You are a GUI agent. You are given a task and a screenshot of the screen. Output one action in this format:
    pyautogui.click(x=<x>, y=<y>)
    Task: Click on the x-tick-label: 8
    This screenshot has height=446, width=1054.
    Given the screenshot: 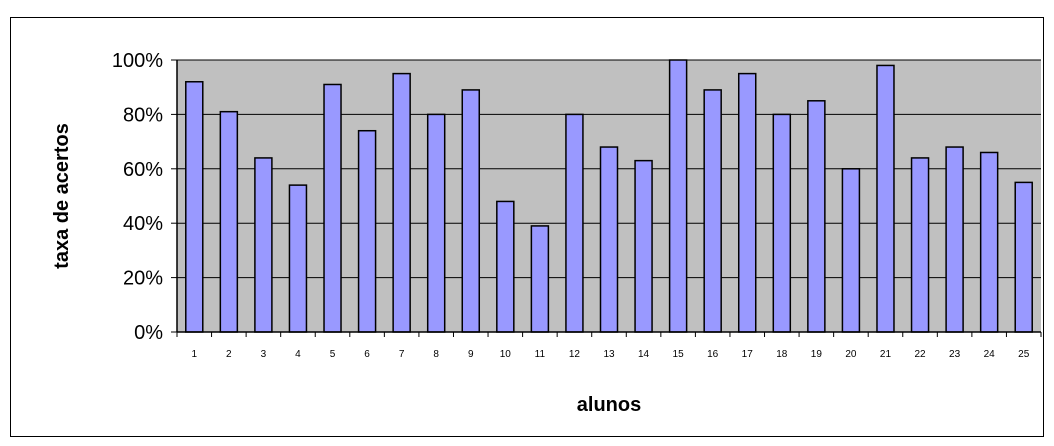 What is the action you would take?
    pyautogui.click(x=436, y=354)
    